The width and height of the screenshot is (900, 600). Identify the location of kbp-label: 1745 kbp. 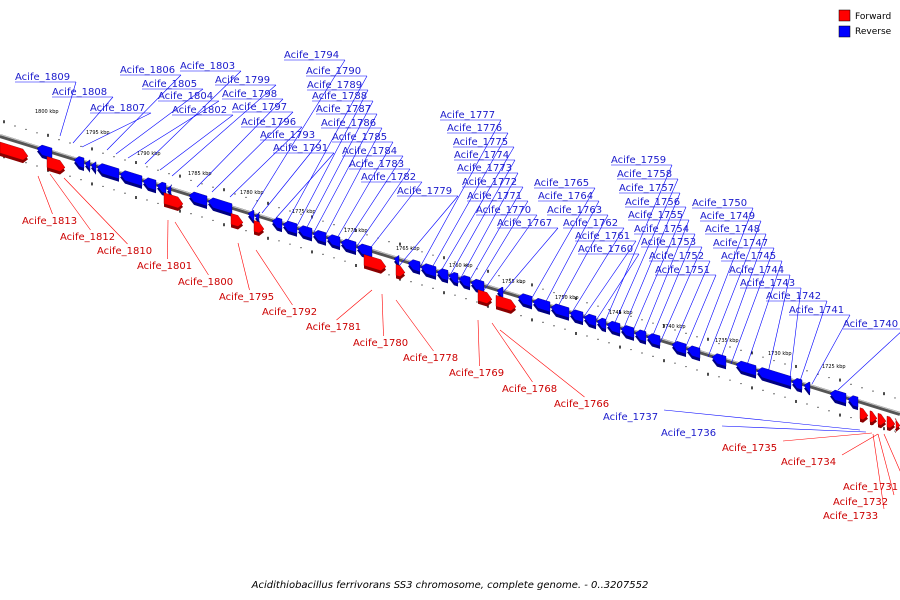
(621, 313).